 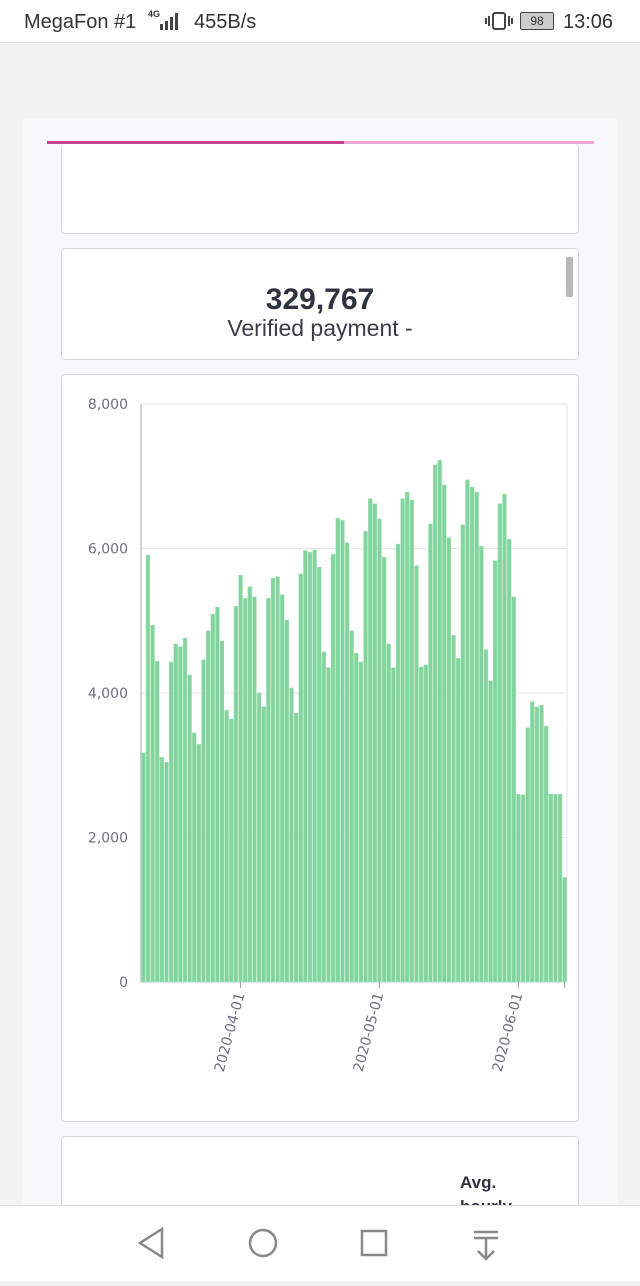 I want to click on x-tick-label: 2020-06-01, so click(x=508, y=1032).